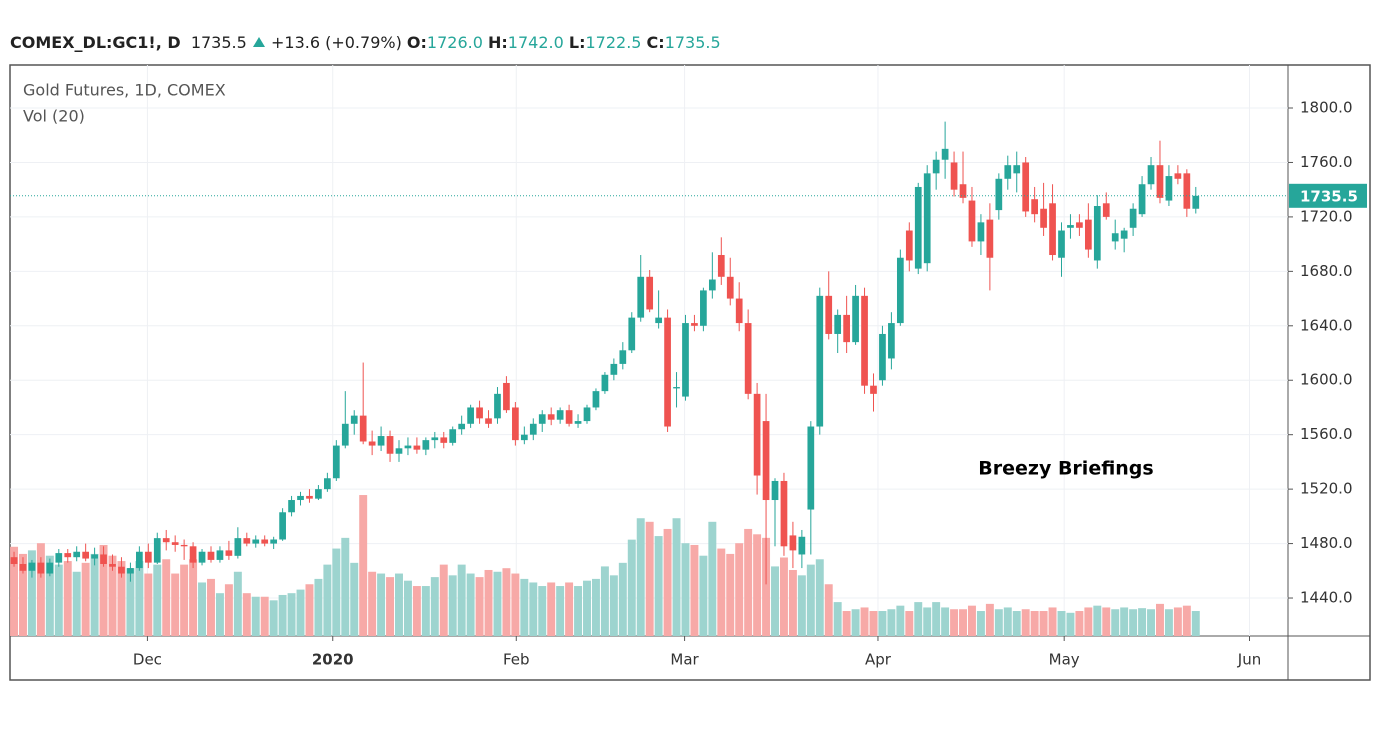 The image size is (1381, 735). Describe the element at coordinates (1065, 469) in the screenshot. I see `watermark: Breezy Briefings` at that location.